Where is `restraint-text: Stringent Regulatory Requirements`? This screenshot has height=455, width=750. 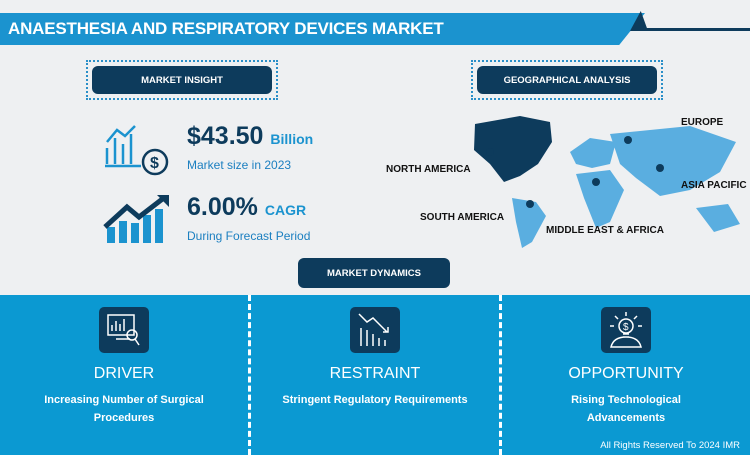
restraint-text: Stringent Regulatory Requirements is located at coordinates (375, 400).